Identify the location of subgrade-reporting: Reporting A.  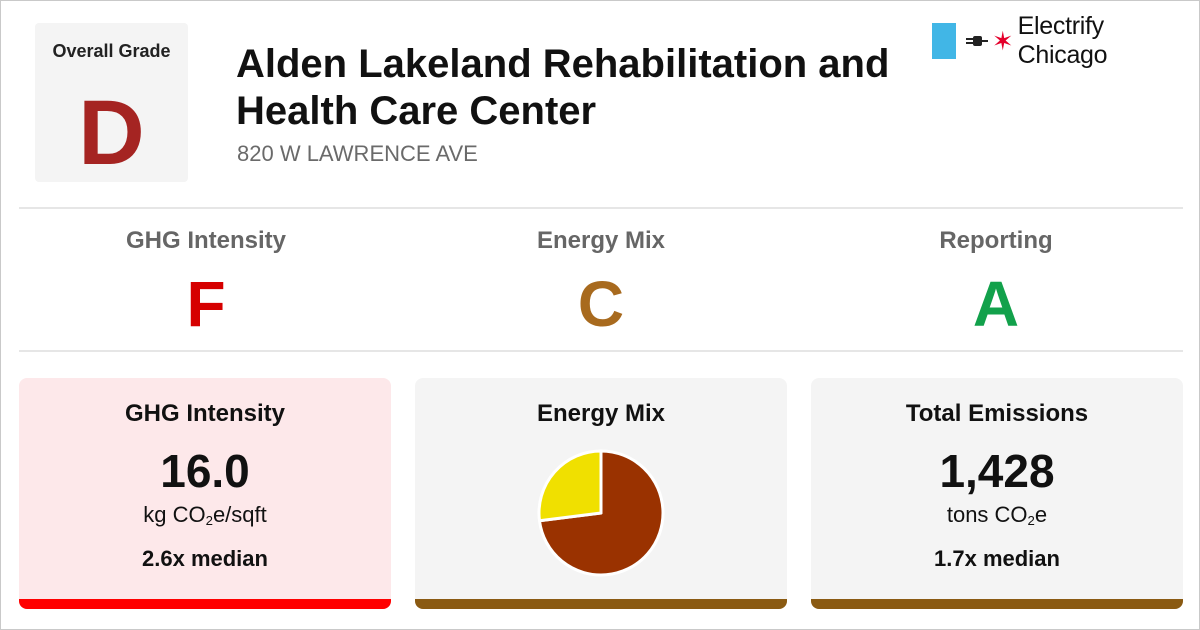
(996, 283).